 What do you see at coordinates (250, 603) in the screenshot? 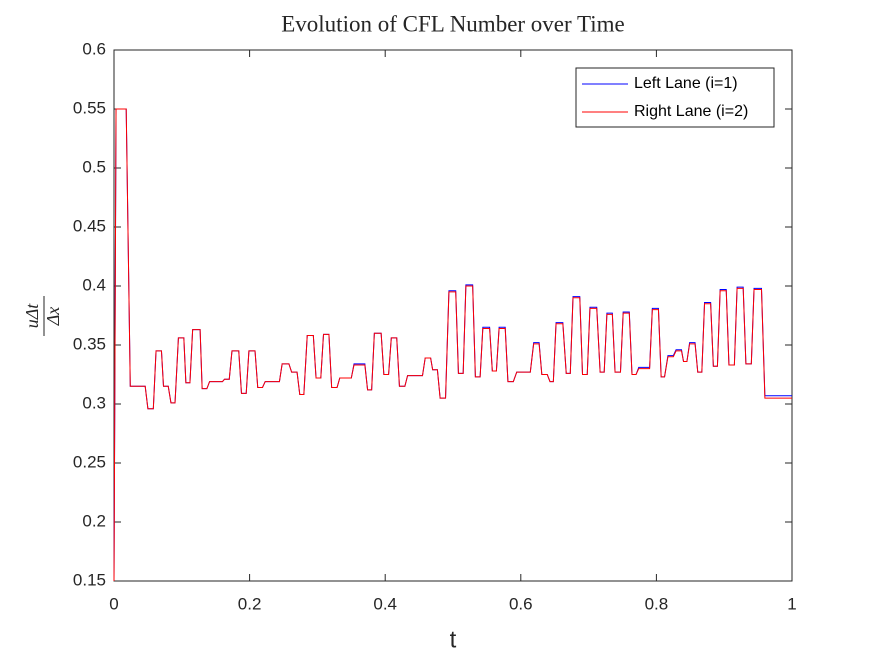
I see `x-tick-label: 0.2` at bounding box center [250, 603].